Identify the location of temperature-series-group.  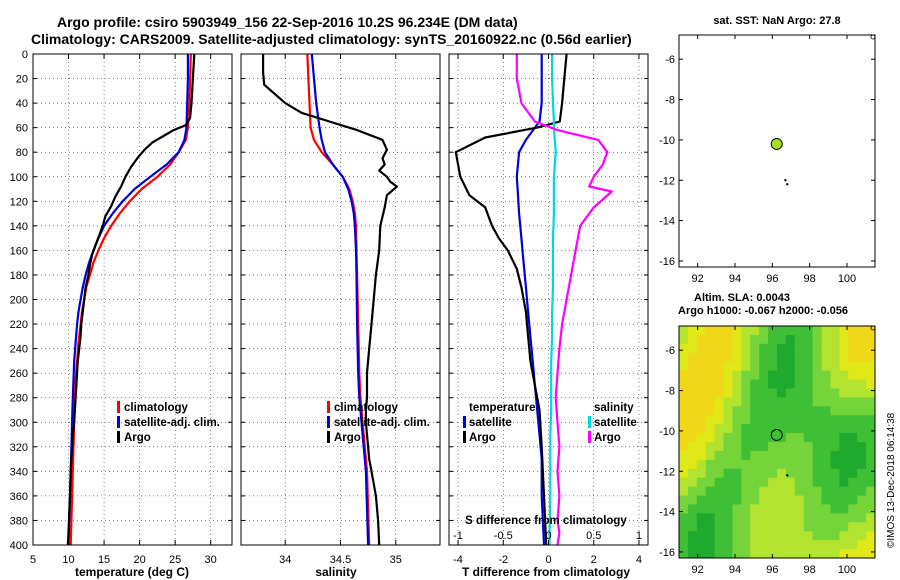
(131, 299).